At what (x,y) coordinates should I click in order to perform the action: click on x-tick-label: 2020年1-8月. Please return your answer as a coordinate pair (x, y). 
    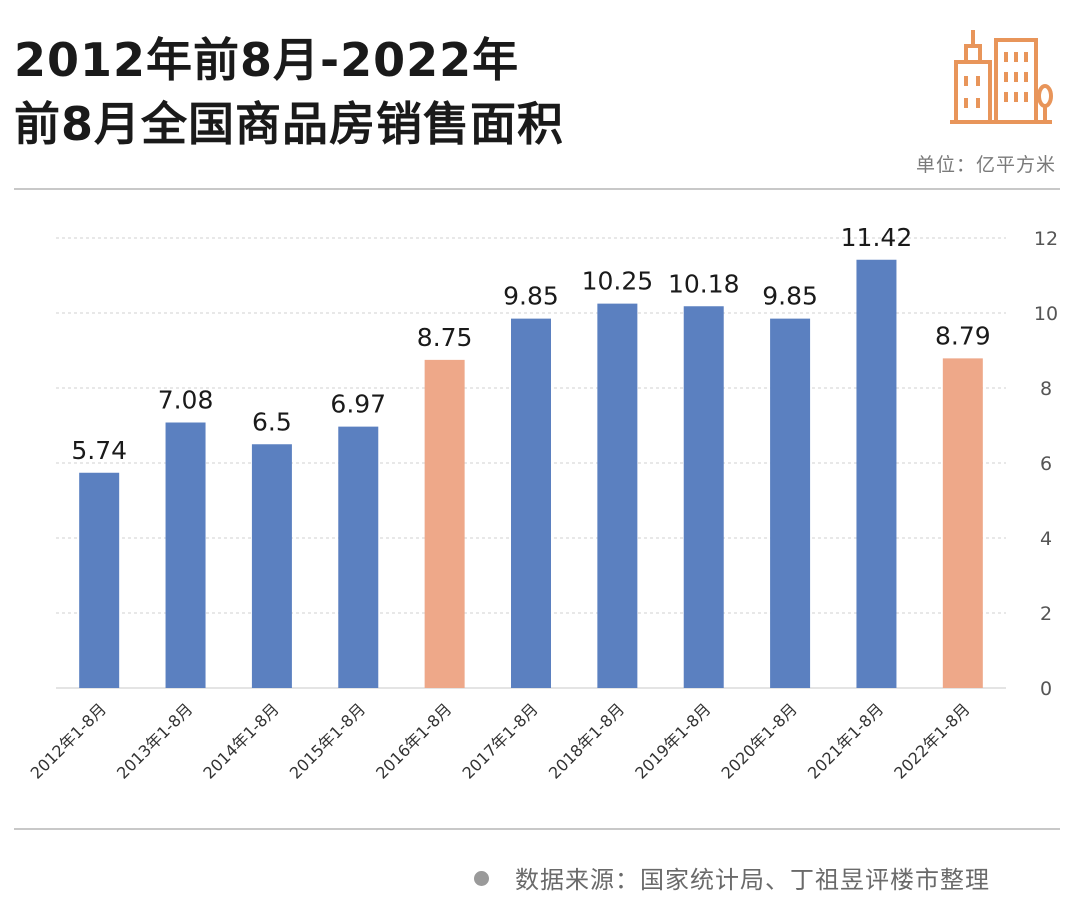
    Looking at the image, I should click on (759, 740).